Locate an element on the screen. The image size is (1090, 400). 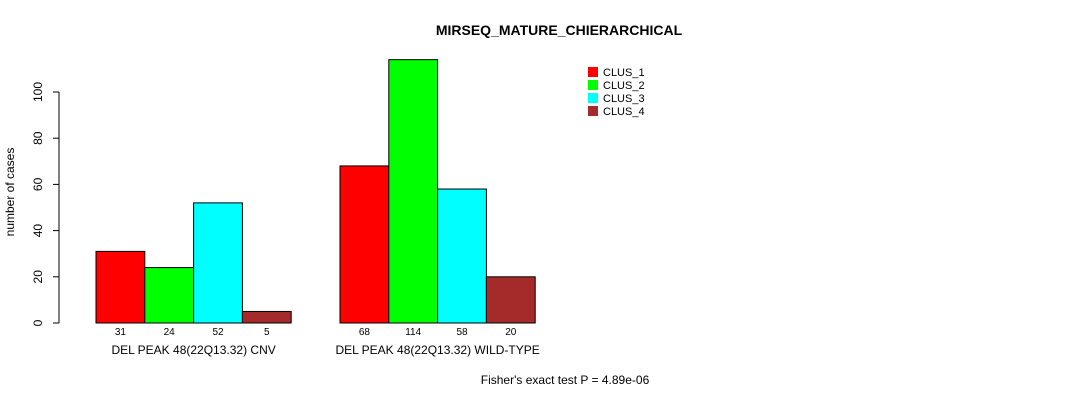
y-tick-label: 100 is located at coordinates (38, 92).